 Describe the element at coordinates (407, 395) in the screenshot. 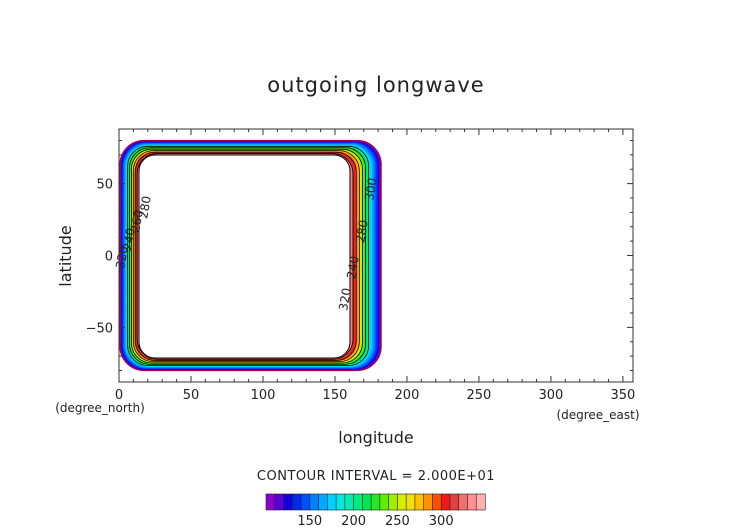

I see `x-tick-label: 200` at that location.